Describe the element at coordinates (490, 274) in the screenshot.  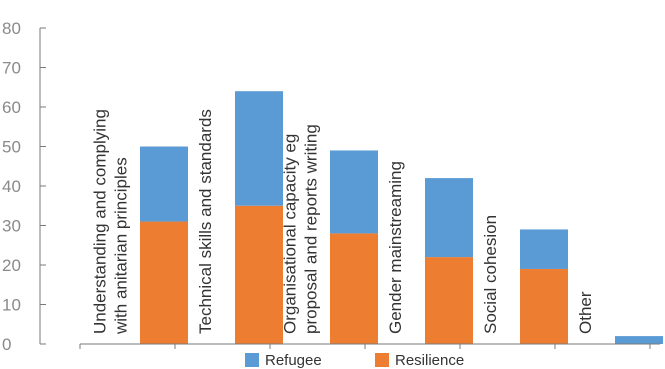
I see `category-label: Social cohesion` at that location.